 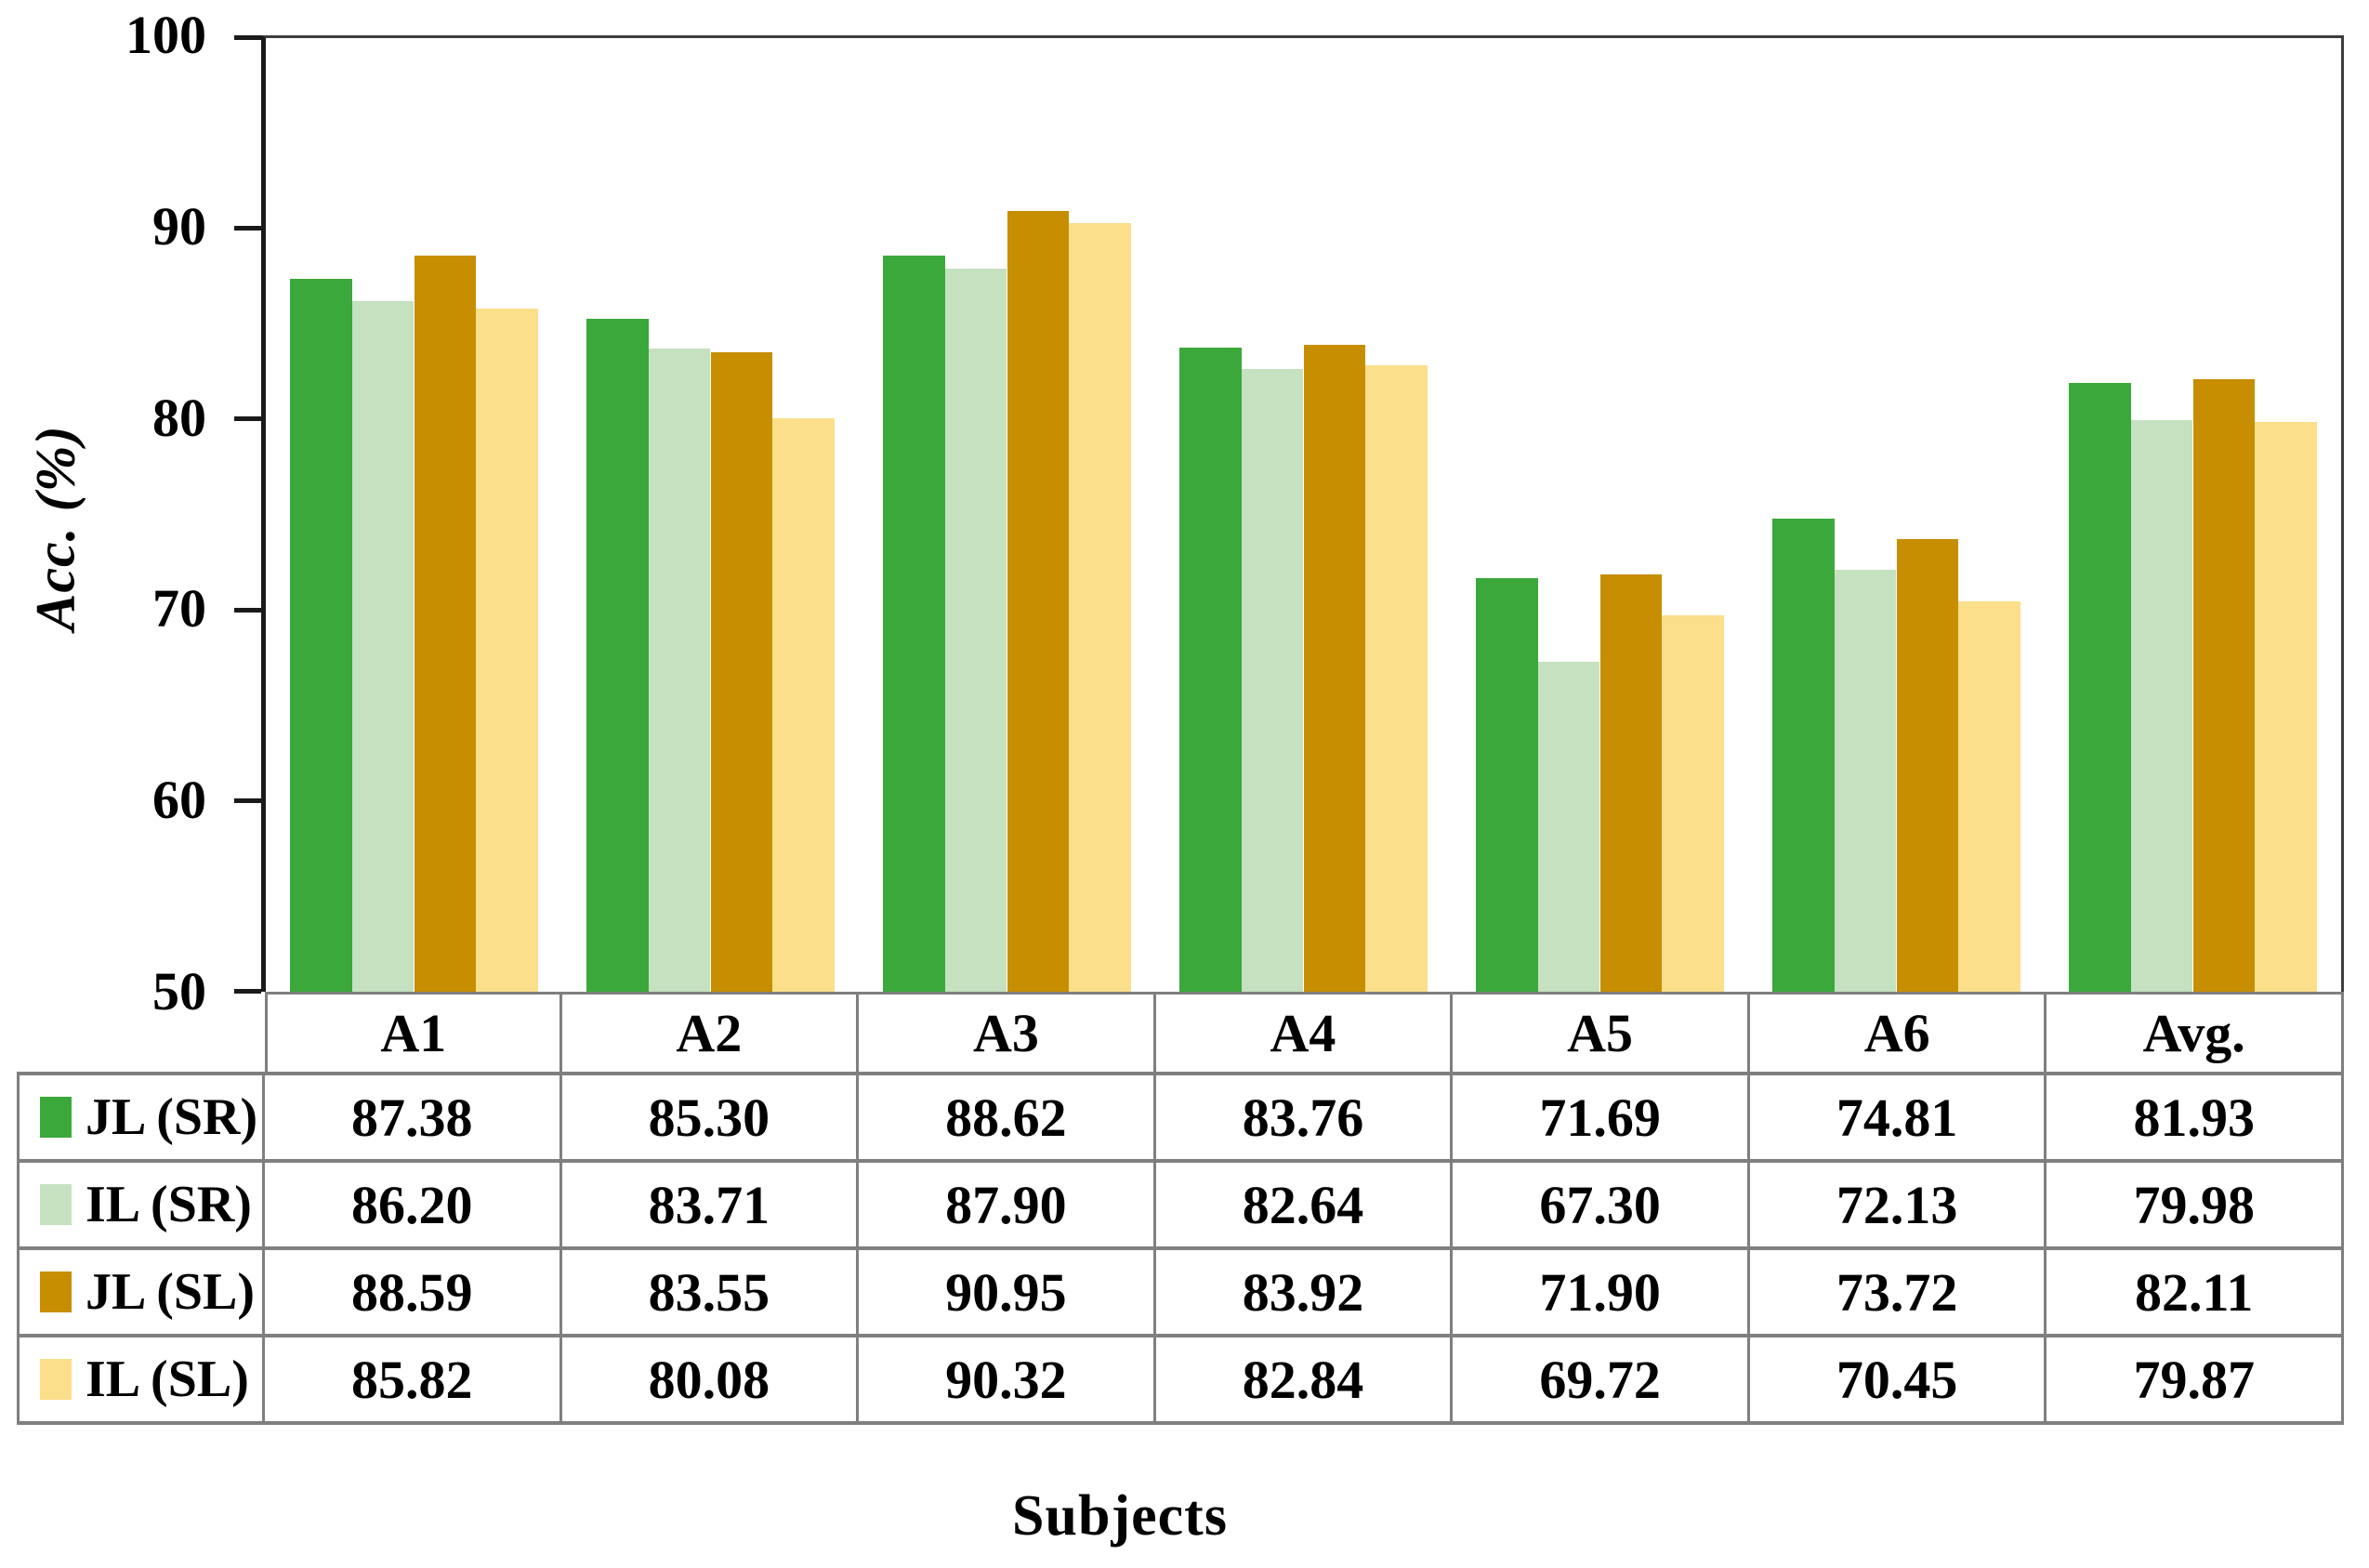 What do you see at coordinates (2195, 1206) in the screenshot?
I see `value-cell-il-sr-avg: 79.98` at bounding box center [2195, 1206].